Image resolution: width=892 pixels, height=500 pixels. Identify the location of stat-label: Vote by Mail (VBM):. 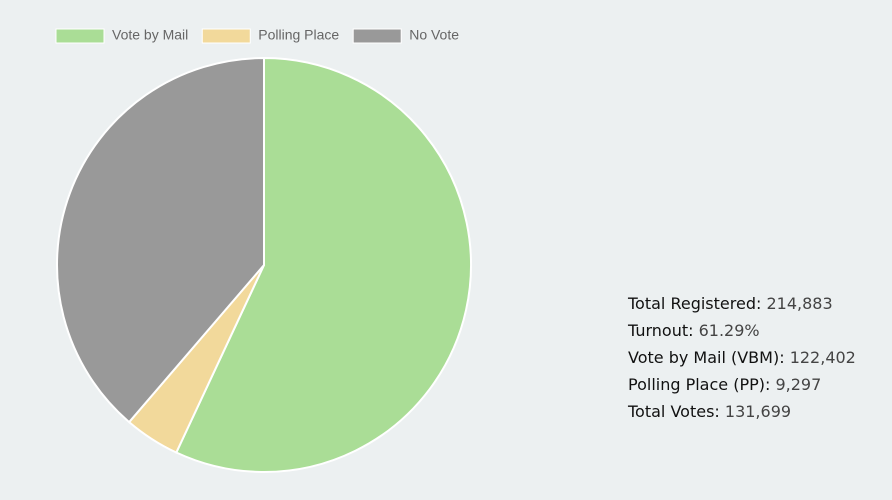
(706, 357).